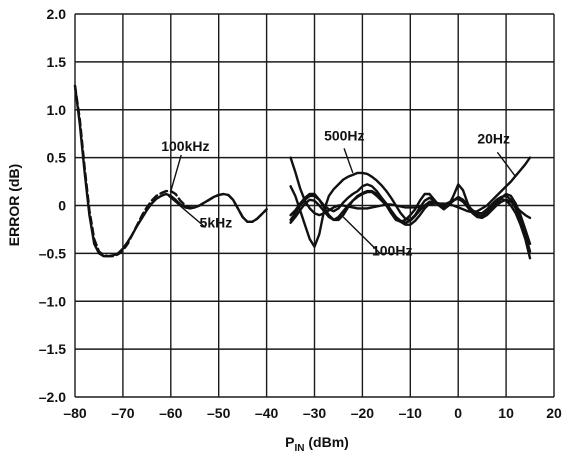 The width and height of the screenshot is (572, 461). I want to click on x-axis-label-unit: (dBm), so click(327, 442).